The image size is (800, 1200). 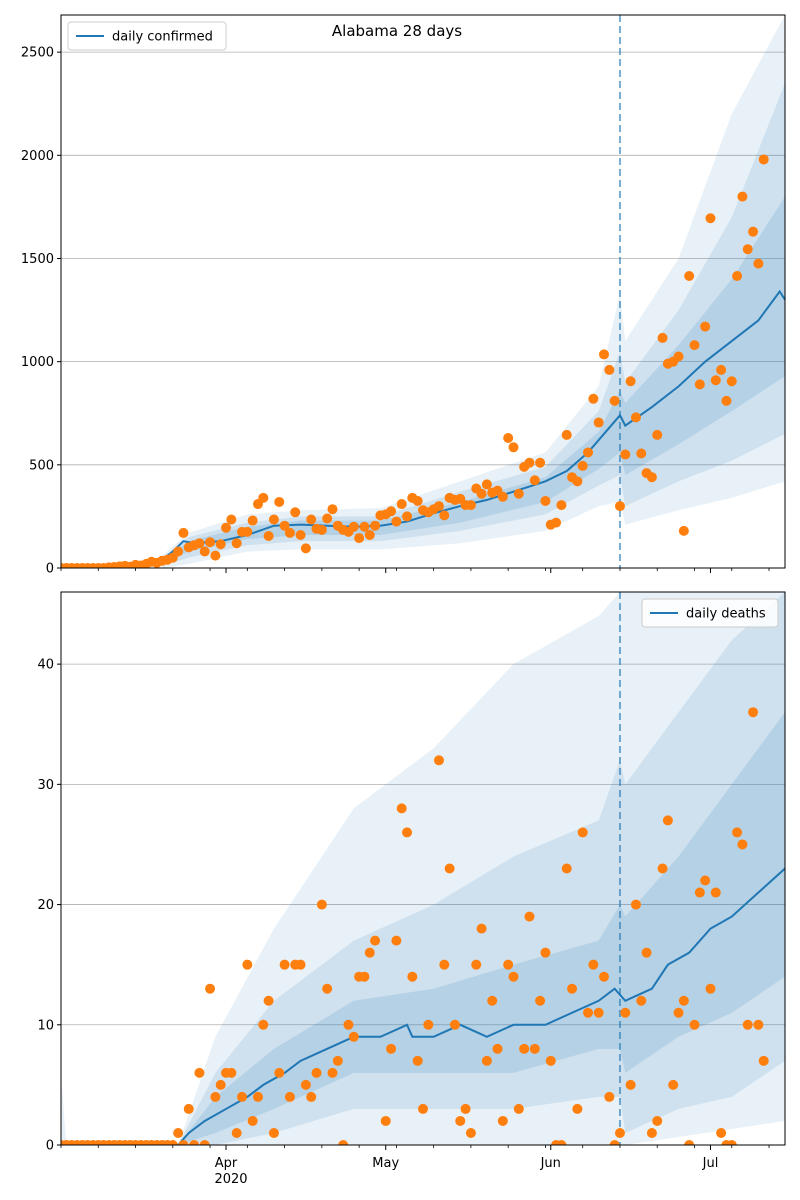 What do you see at coordinates (41, 465) in the screenshot?
I see `confirmed-y-tick-label: 500` at bounding box center [41, 465].